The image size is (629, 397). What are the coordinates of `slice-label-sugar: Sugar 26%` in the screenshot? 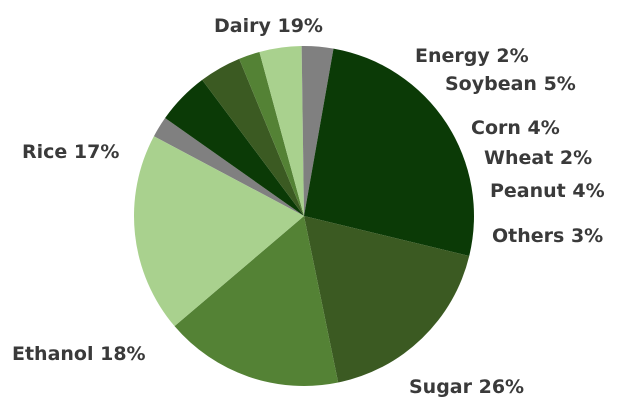 It's located at (466, 386).